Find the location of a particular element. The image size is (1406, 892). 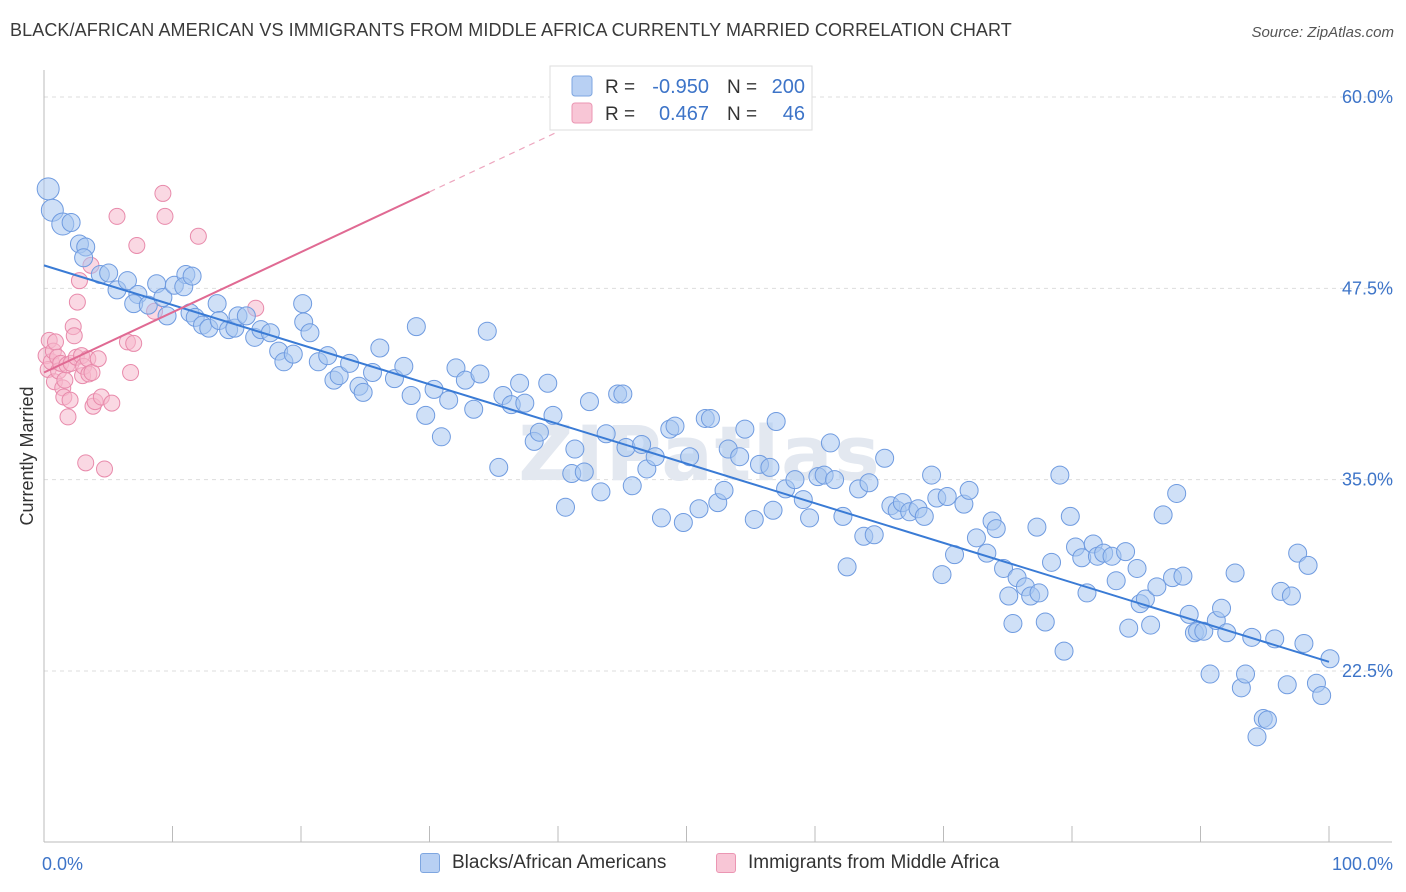

legend-n-value-1: 200 is located at coordinates (788, 87).